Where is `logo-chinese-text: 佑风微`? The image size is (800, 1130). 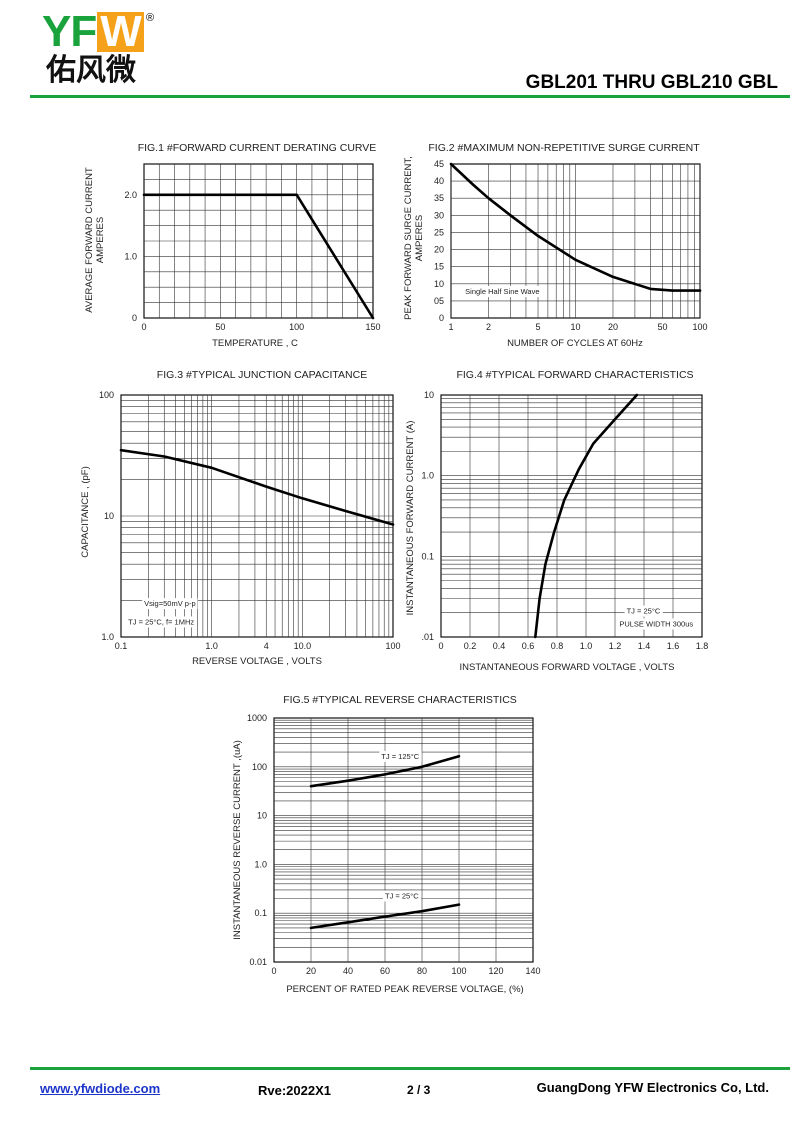 logo-chinese-text: 佑风微 is located at coordinates (91, 70).